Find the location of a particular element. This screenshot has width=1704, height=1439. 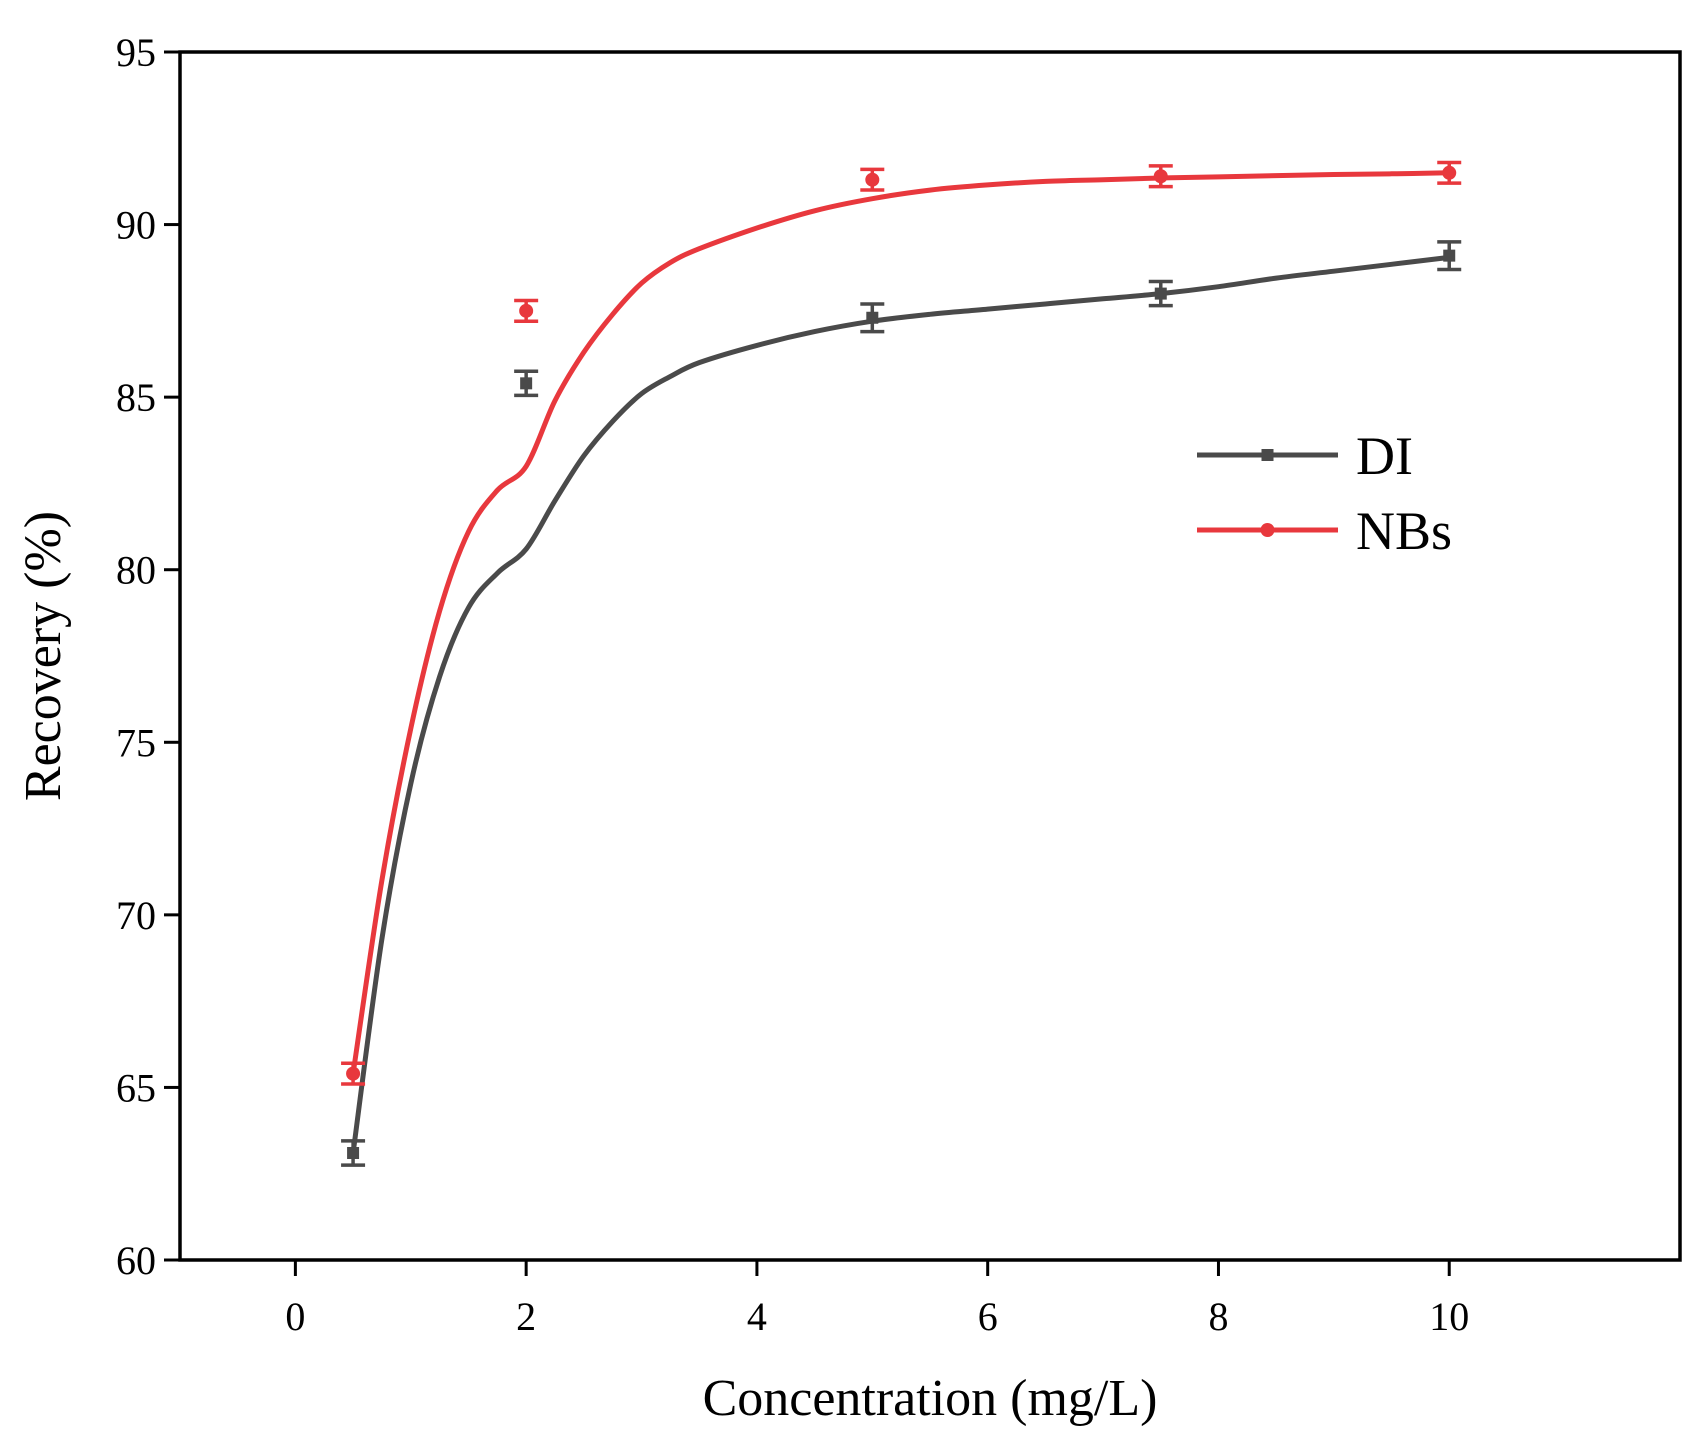

y-axis-title: Recovery (%) is located at coordinates (43, 656).